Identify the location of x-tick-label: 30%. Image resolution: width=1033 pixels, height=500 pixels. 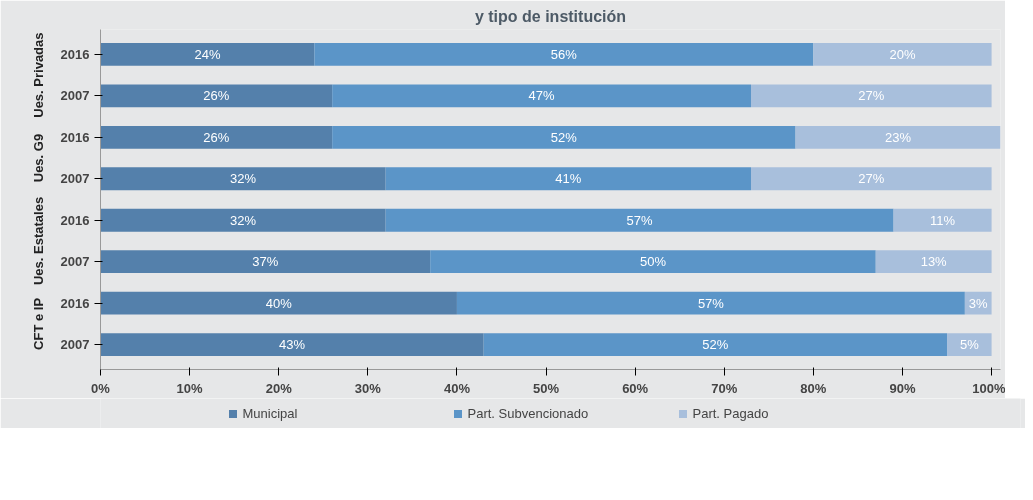
(368, 388).